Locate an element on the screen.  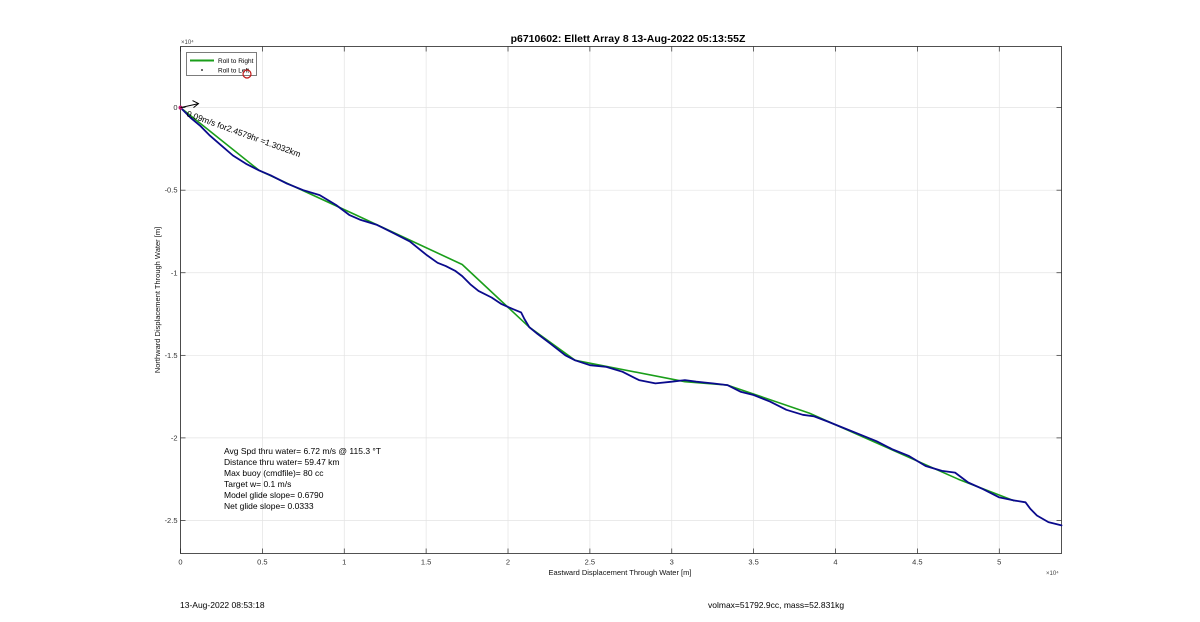
velocity-arrow is located at coordinates (190, 104).